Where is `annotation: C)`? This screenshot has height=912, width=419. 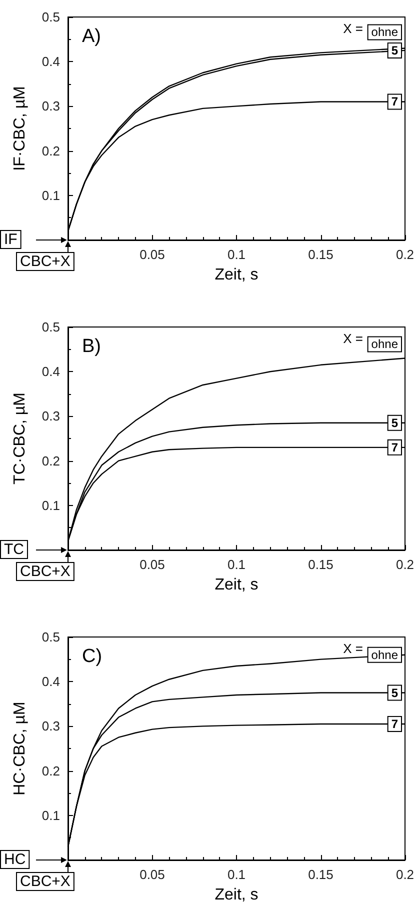
annotation: C) is located at coordinates (92, 656).